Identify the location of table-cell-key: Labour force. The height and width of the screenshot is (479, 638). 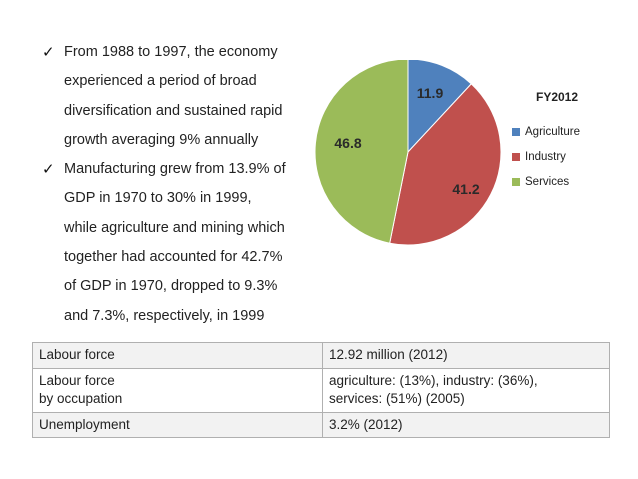
(177, 355).